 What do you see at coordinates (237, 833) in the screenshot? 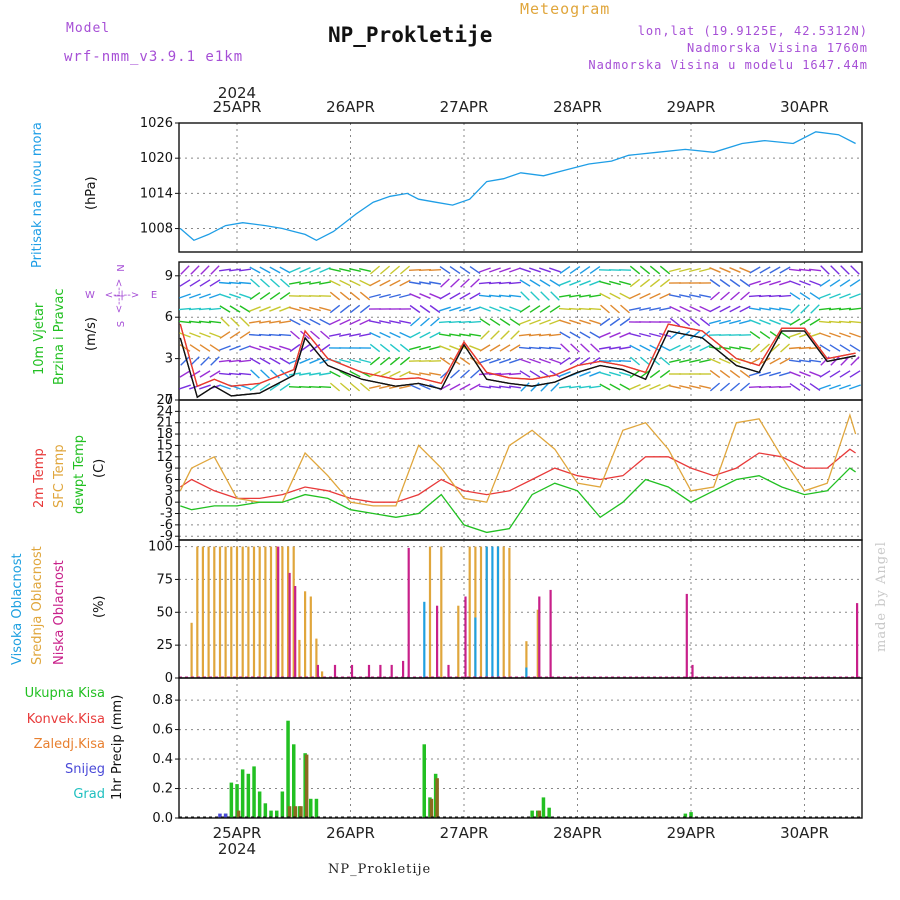
I see `day-label-bottom: 25APR` at bounding box center [237, 833].